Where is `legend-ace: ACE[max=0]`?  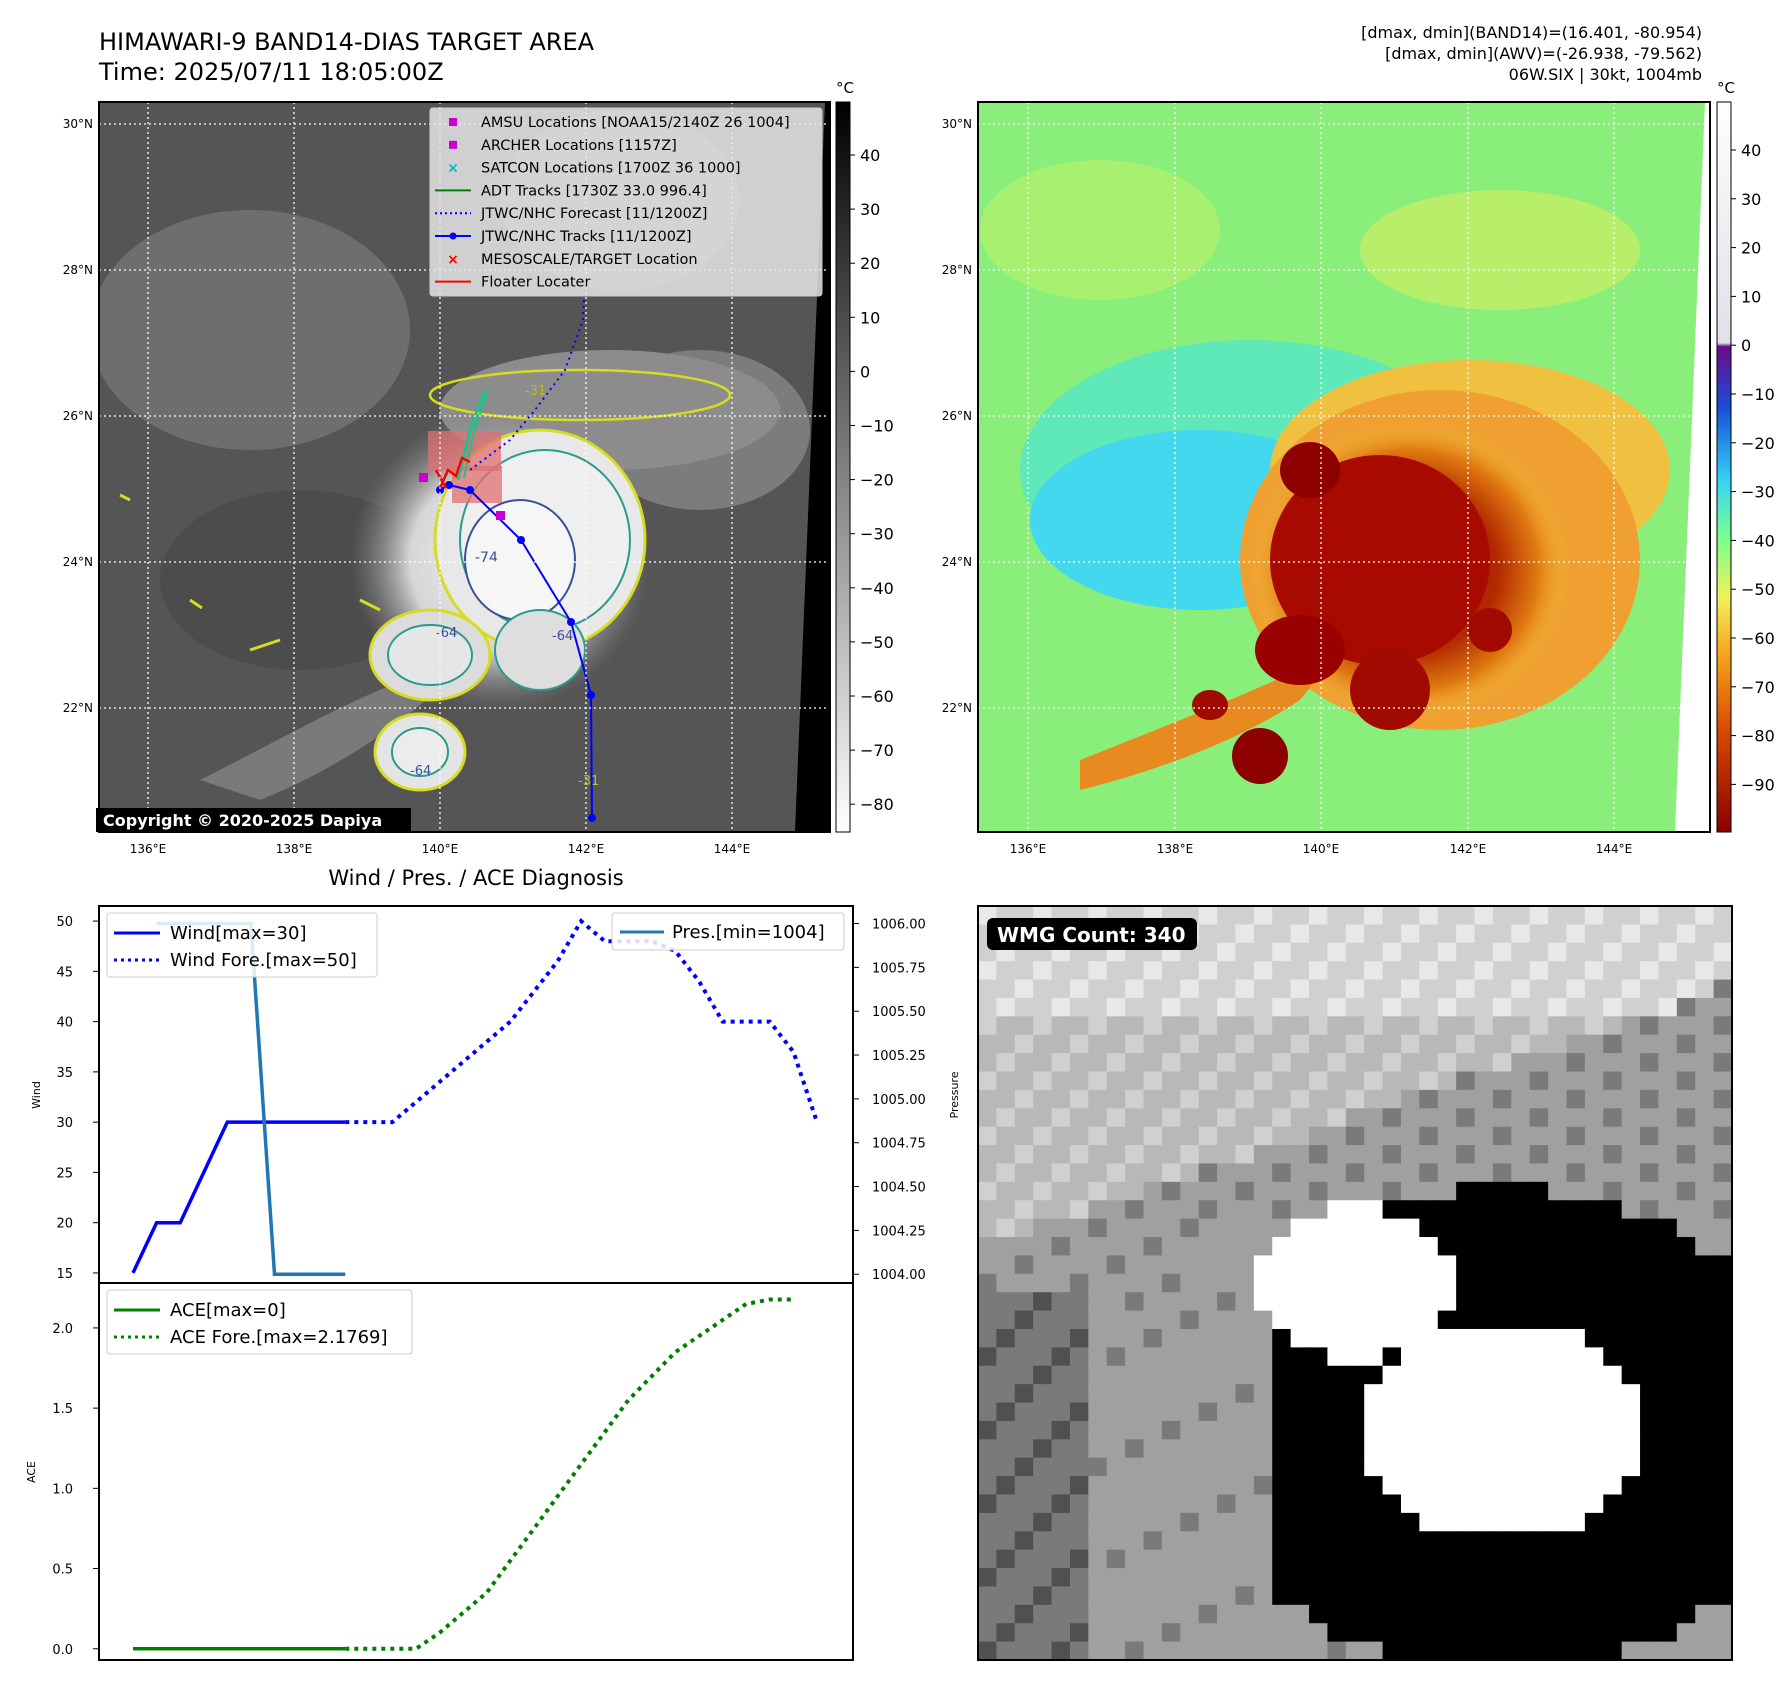 legend-ace: ACE[max=0] is located at coordinates (228, 1310).